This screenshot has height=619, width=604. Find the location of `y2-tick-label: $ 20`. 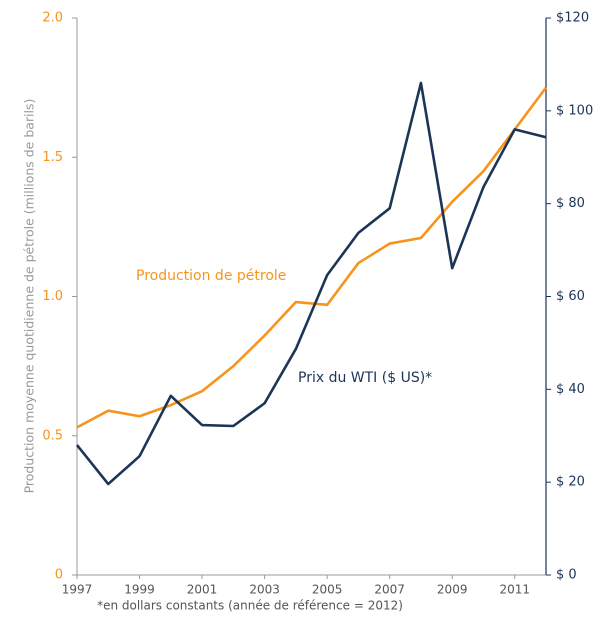

y2-tick-label: $ 20 is located at coordinates (570, 482).